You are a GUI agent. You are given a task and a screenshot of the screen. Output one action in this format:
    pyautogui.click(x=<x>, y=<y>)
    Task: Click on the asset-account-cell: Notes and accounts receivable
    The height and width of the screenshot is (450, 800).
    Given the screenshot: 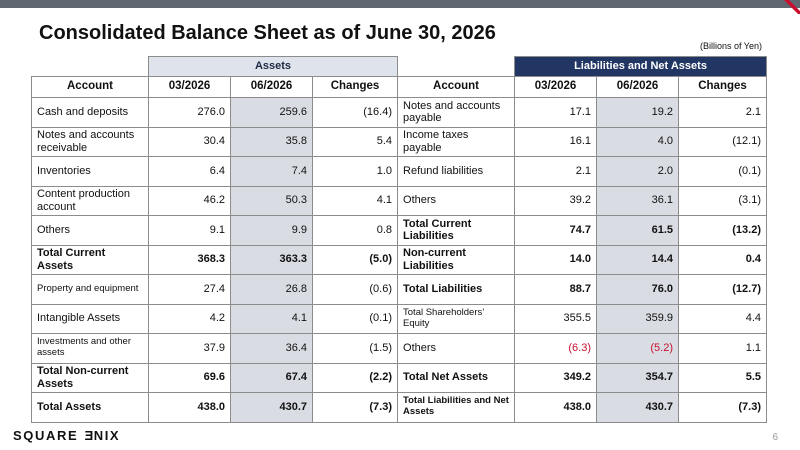 What is the action you would take?
    pyautogui.click(x=90, y=141)
    